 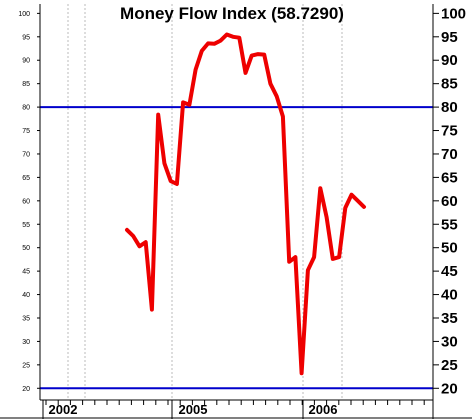 I want to click on y-right-label-70: 70, so click(x=449, y=154).